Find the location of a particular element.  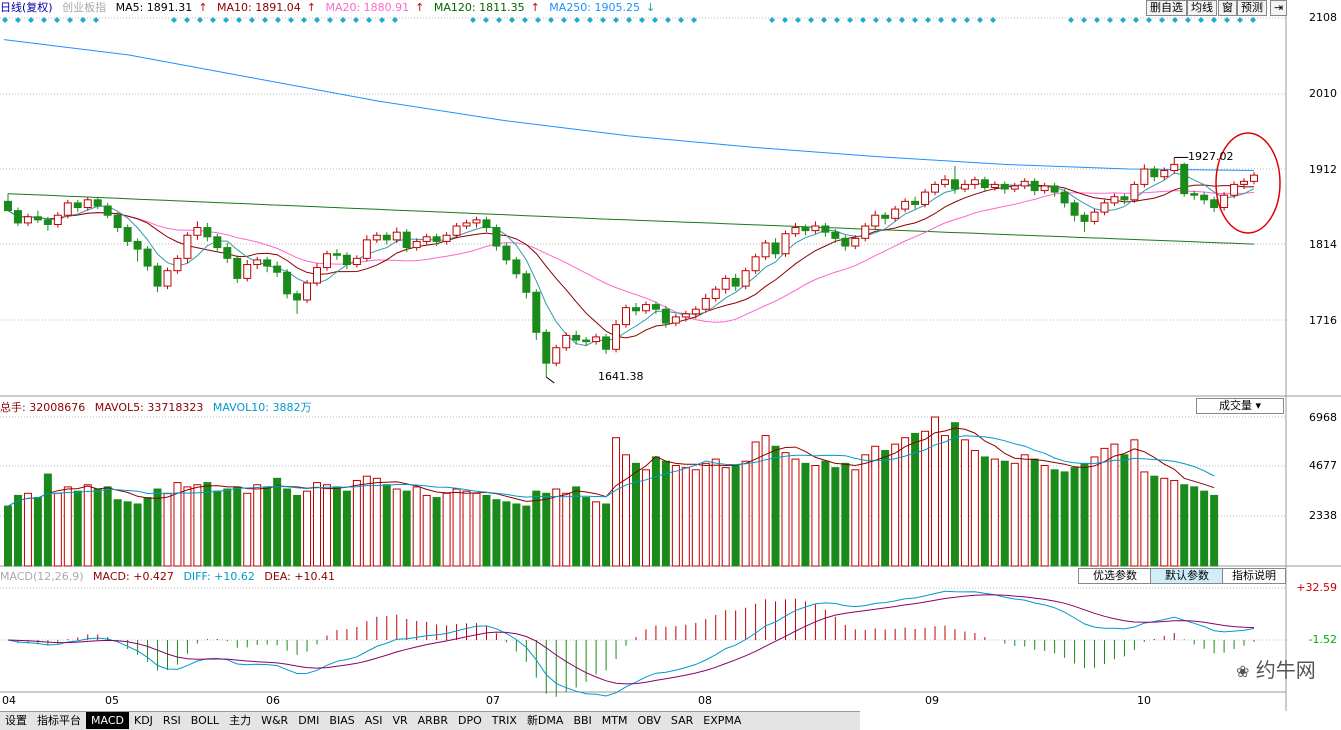

arrow-right-icon: ⇥ is located at coordinates (1279, 8).